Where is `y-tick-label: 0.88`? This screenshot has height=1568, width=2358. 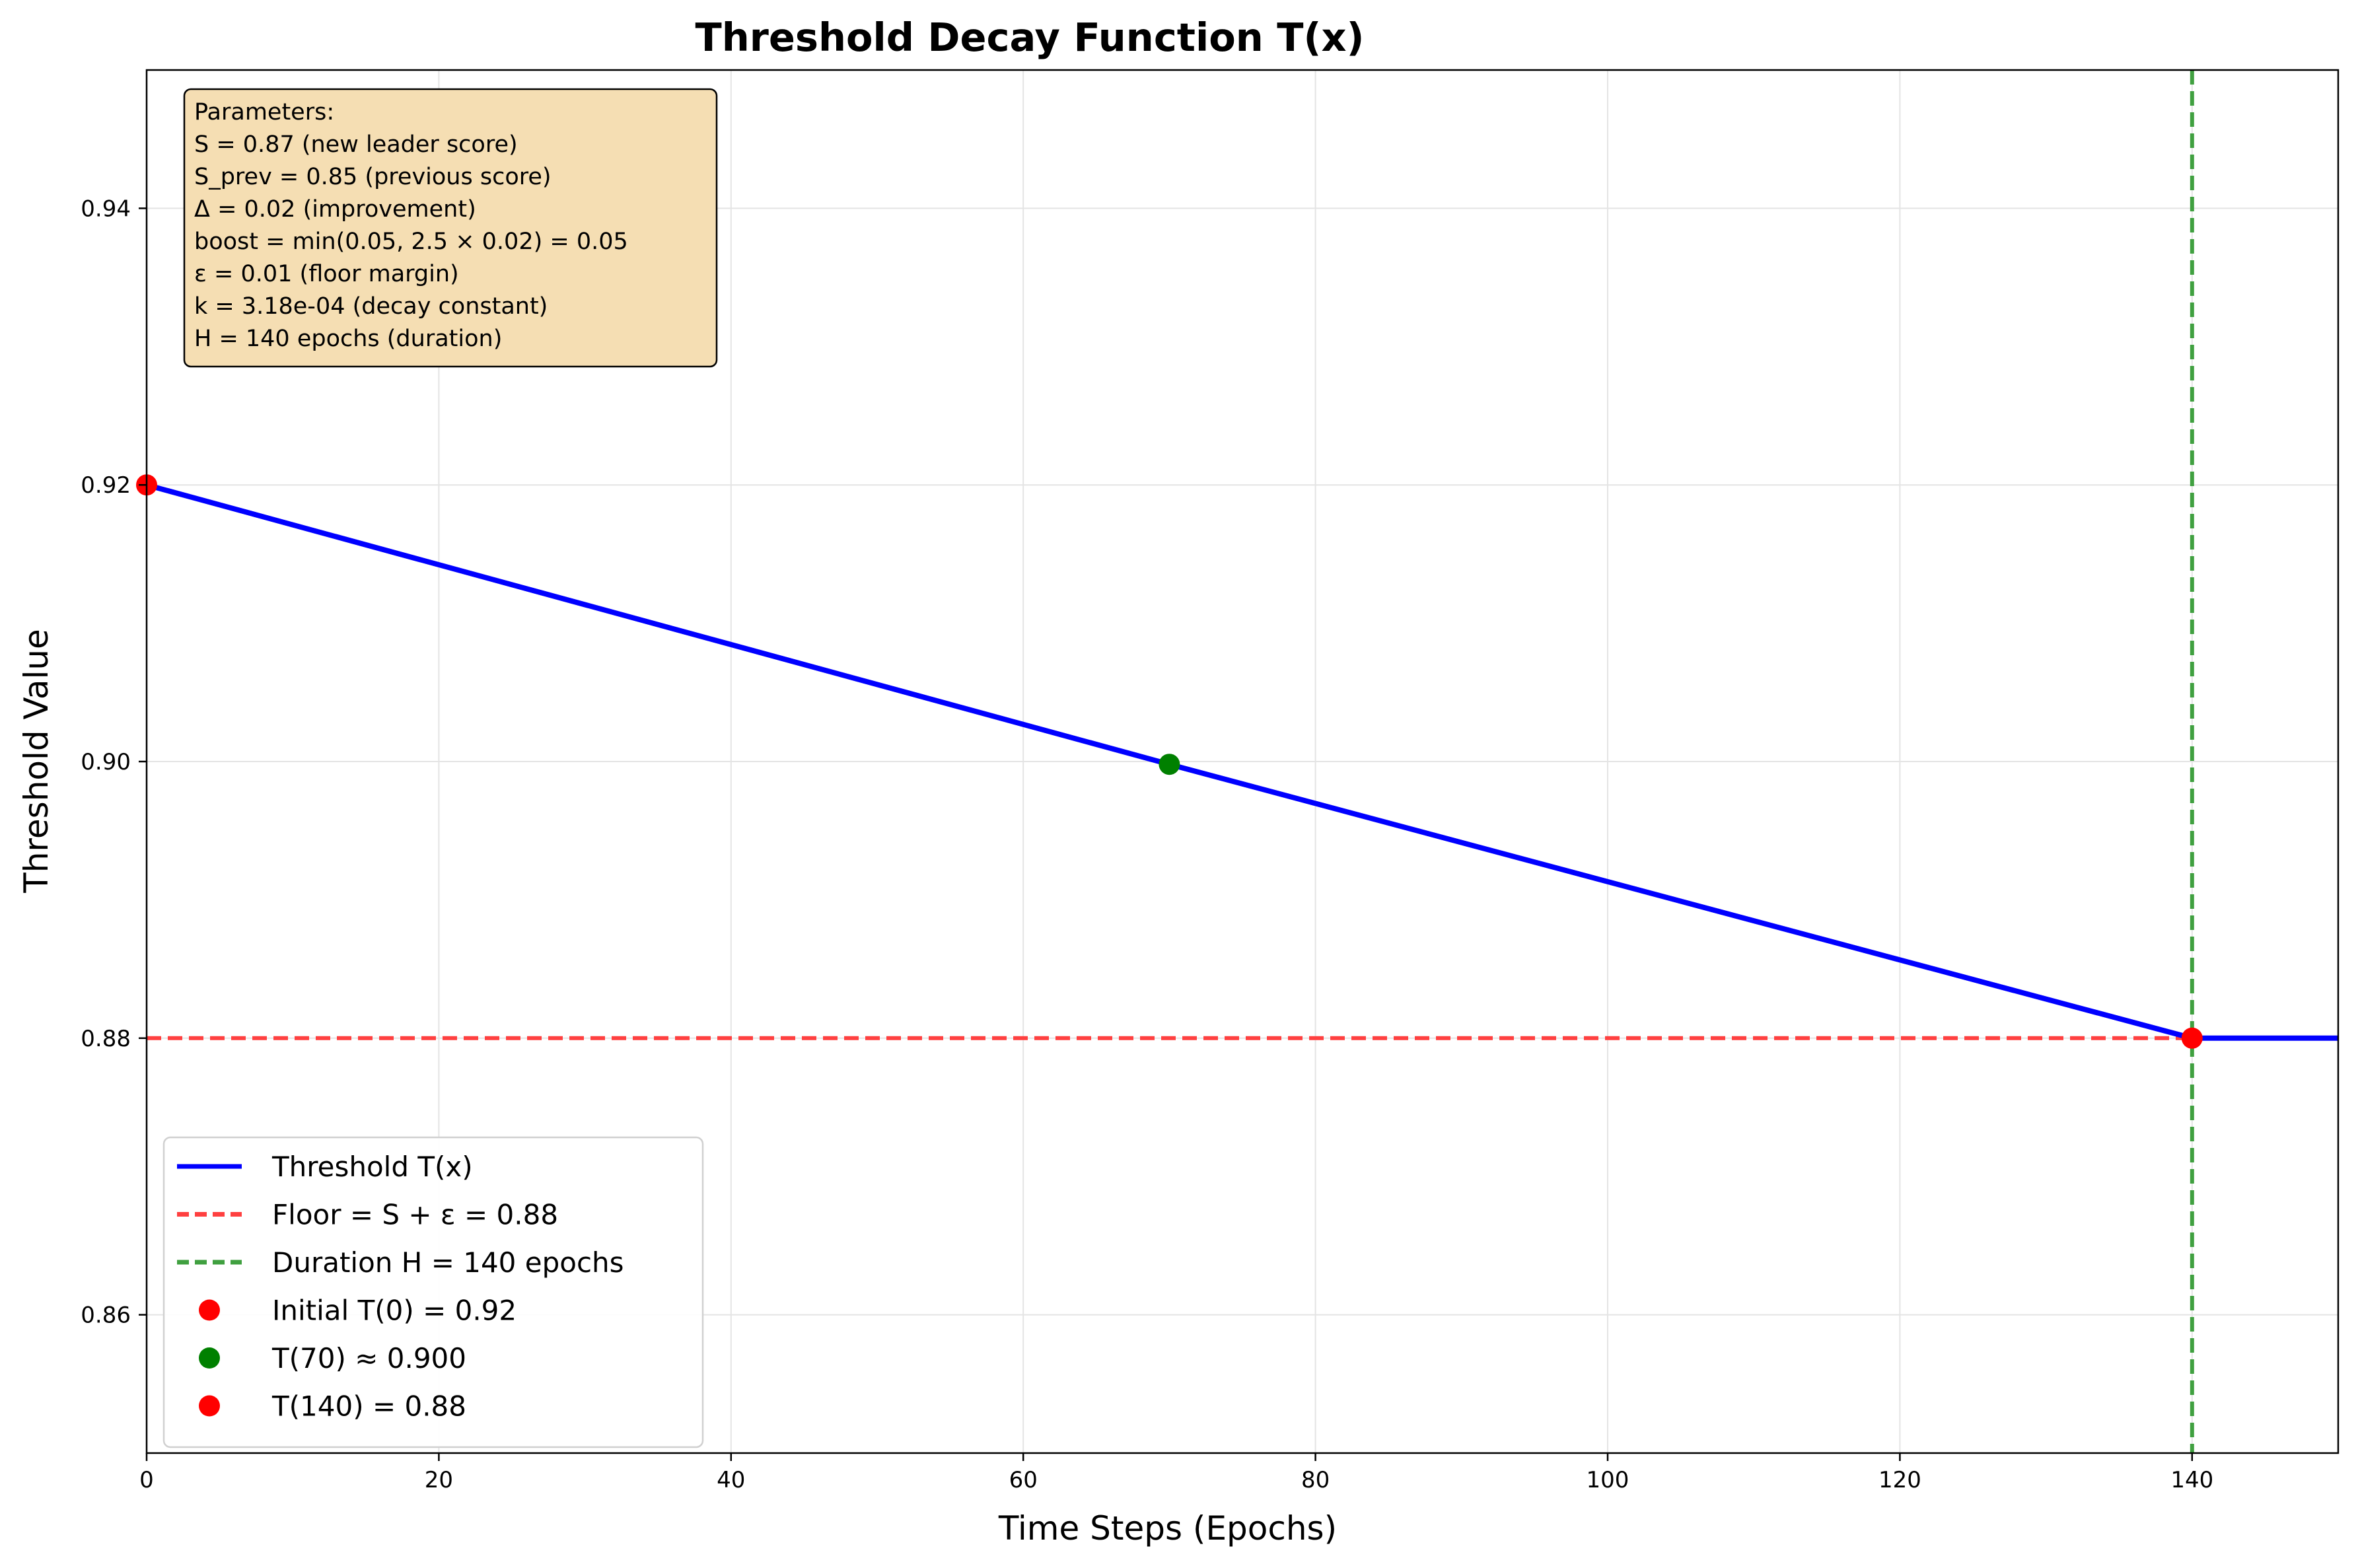
y-tick-label: 0.88 is located at coordinates (106, 1039).